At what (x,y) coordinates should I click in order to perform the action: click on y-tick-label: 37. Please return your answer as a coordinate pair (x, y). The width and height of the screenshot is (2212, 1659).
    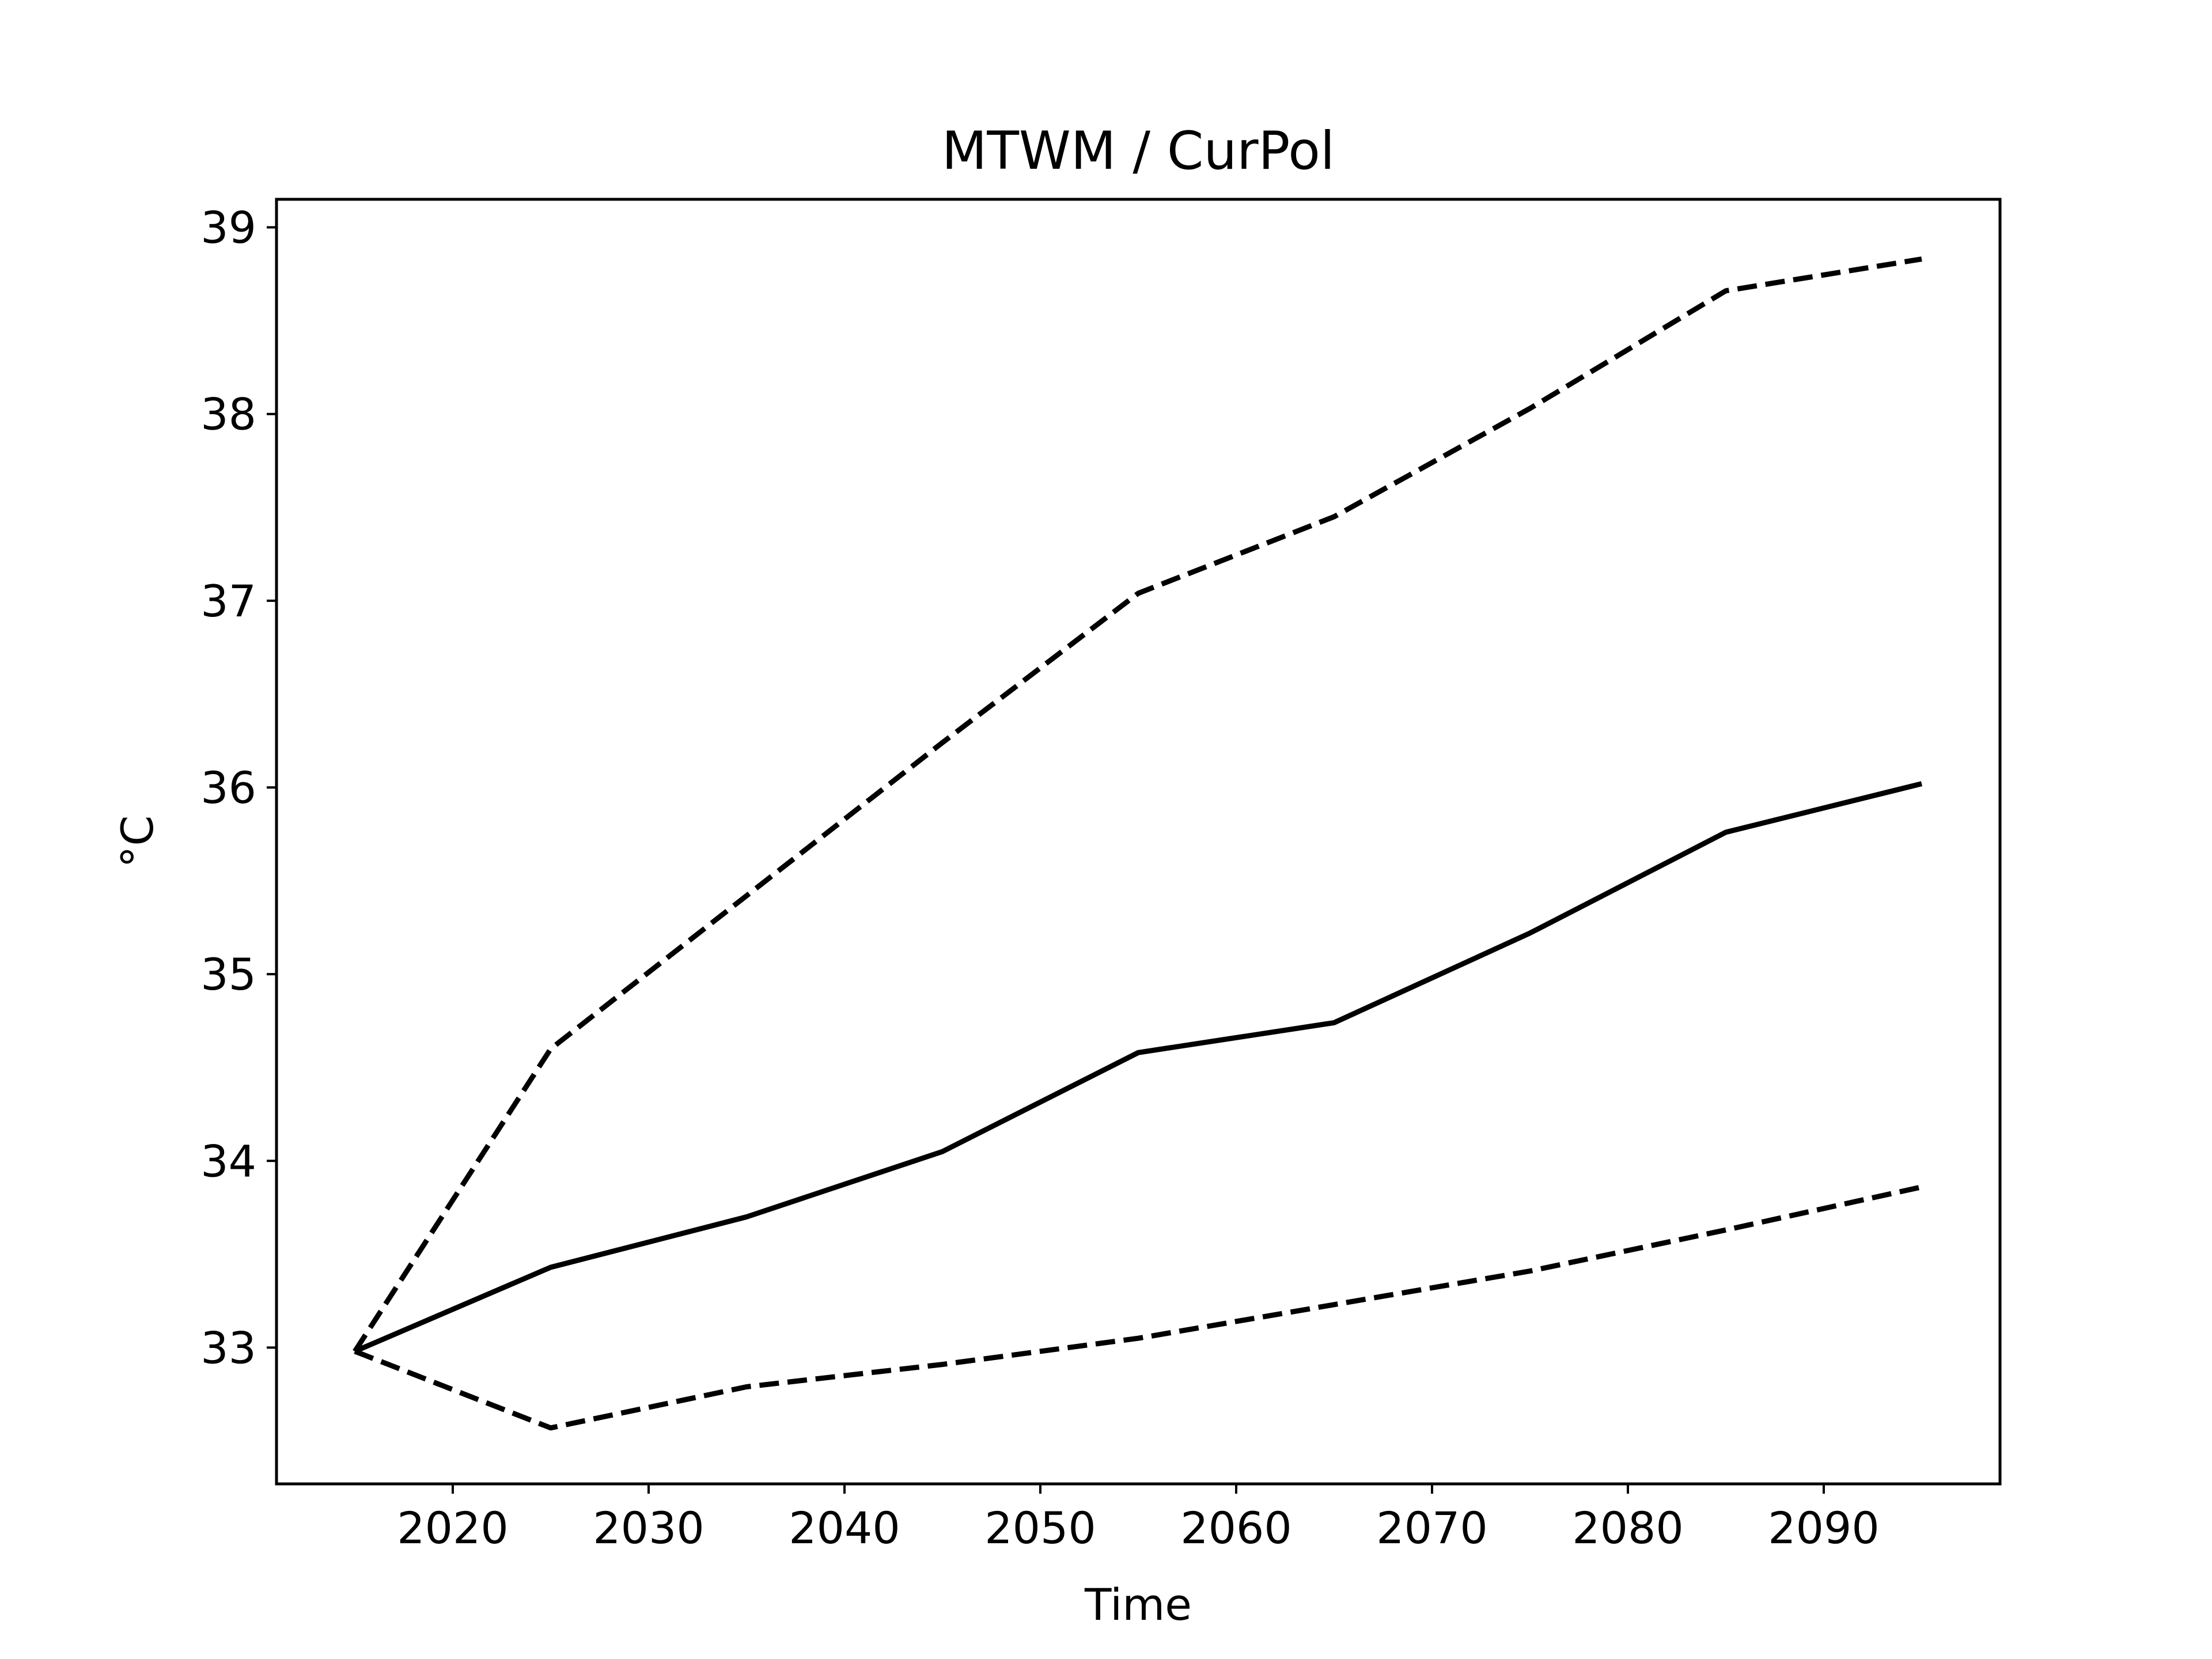
    Looking at the image, I should click on (228, 601).